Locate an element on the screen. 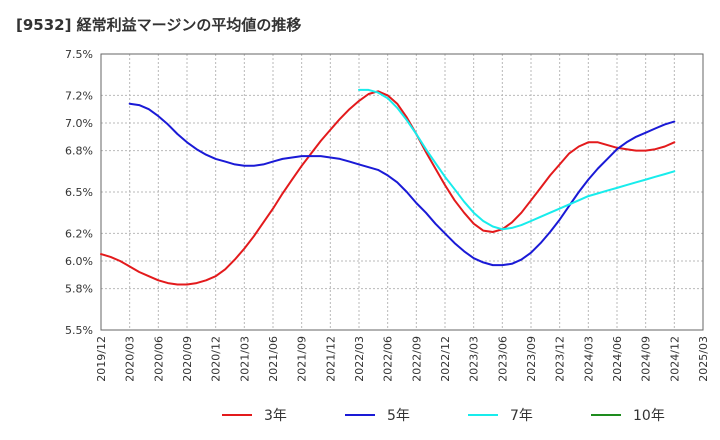 The height and width of the screenshot is (440, 720). y-tick-label: 5.8% is located at coordinates (79, 289).